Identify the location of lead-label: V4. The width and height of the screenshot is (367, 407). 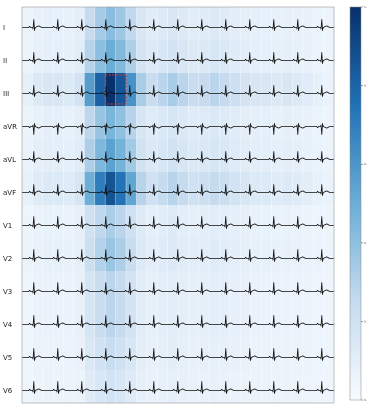
(8, 325).